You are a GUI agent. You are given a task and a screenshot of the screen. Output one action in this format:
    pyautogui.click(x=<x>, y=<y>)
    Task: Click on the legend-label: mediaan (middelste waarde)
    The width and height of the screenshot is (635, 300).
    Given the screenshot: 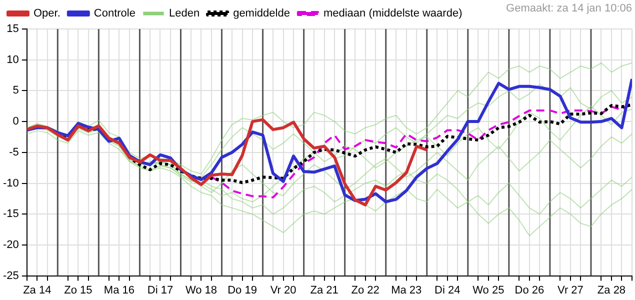 What is the action you would take?
    pyautogui.click(x=392, y=14)
    